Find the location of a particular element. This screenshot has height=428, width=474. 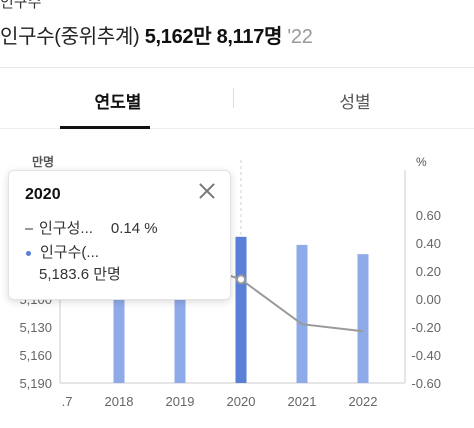

tab-separator is located at coordinates (233, 98).